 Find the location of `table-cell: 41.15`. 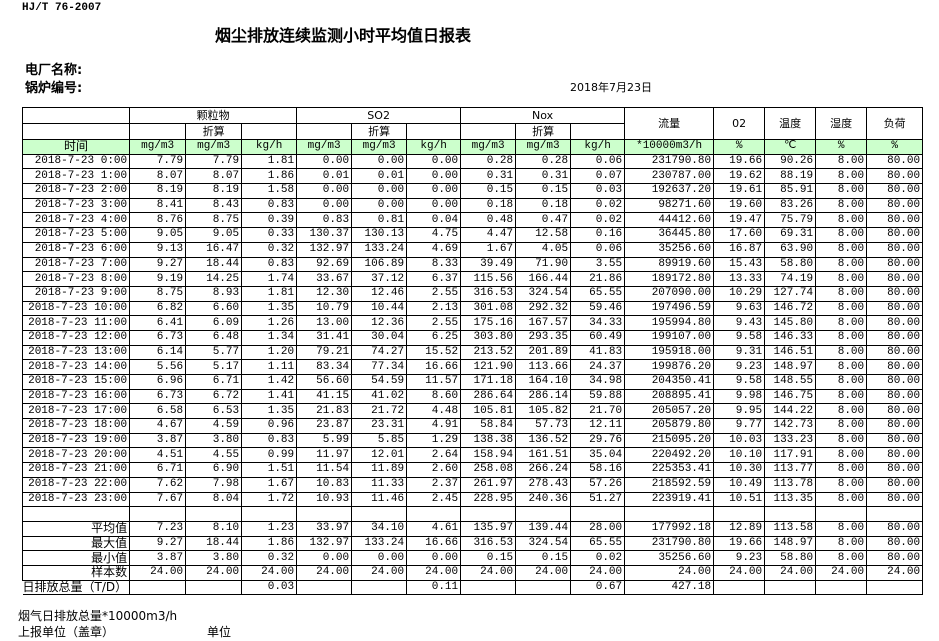

table-cell: 41.15 is located at coordinates (324, 396).